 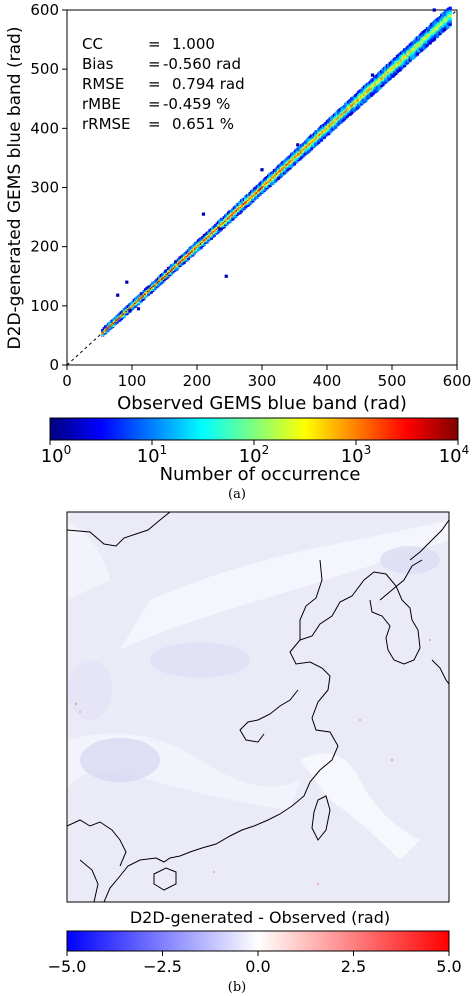 What do you see at coordinates (440, 672) in the screenshot?
I see `coast-japan` at bounding box center [440, 672].